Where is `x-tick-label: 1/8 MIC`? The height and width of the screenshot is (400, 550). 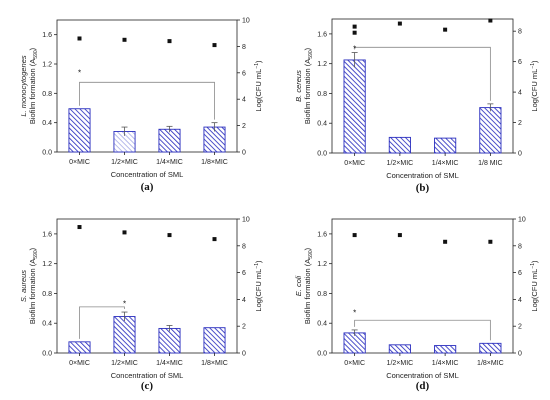
x-tick-label: 1/8 MIC is located at coordinates (490, 163).